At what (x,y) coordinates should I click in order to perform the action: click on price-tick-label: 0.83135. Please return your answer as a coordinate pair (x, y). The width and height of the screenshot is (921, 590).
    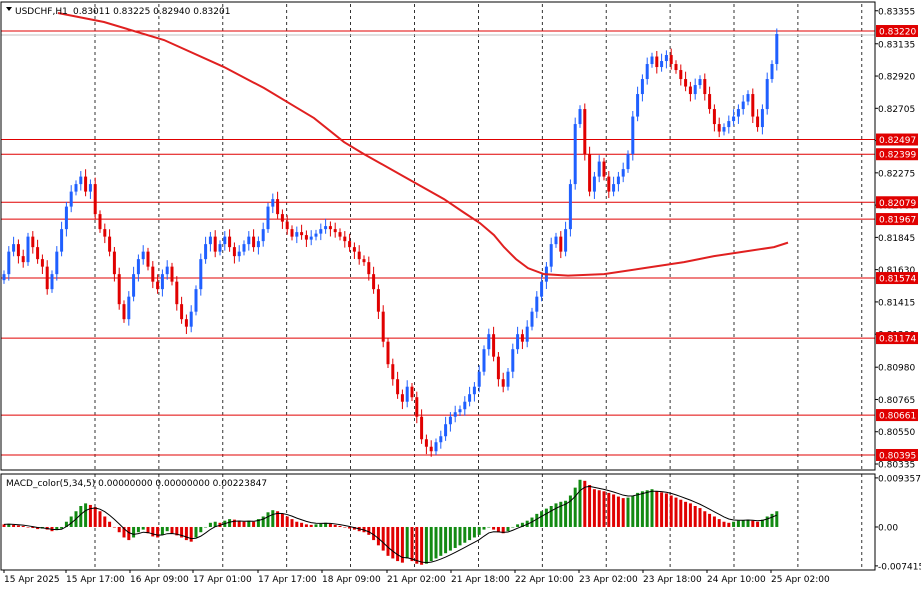
    Looking at the image, I should click on (896, 45).